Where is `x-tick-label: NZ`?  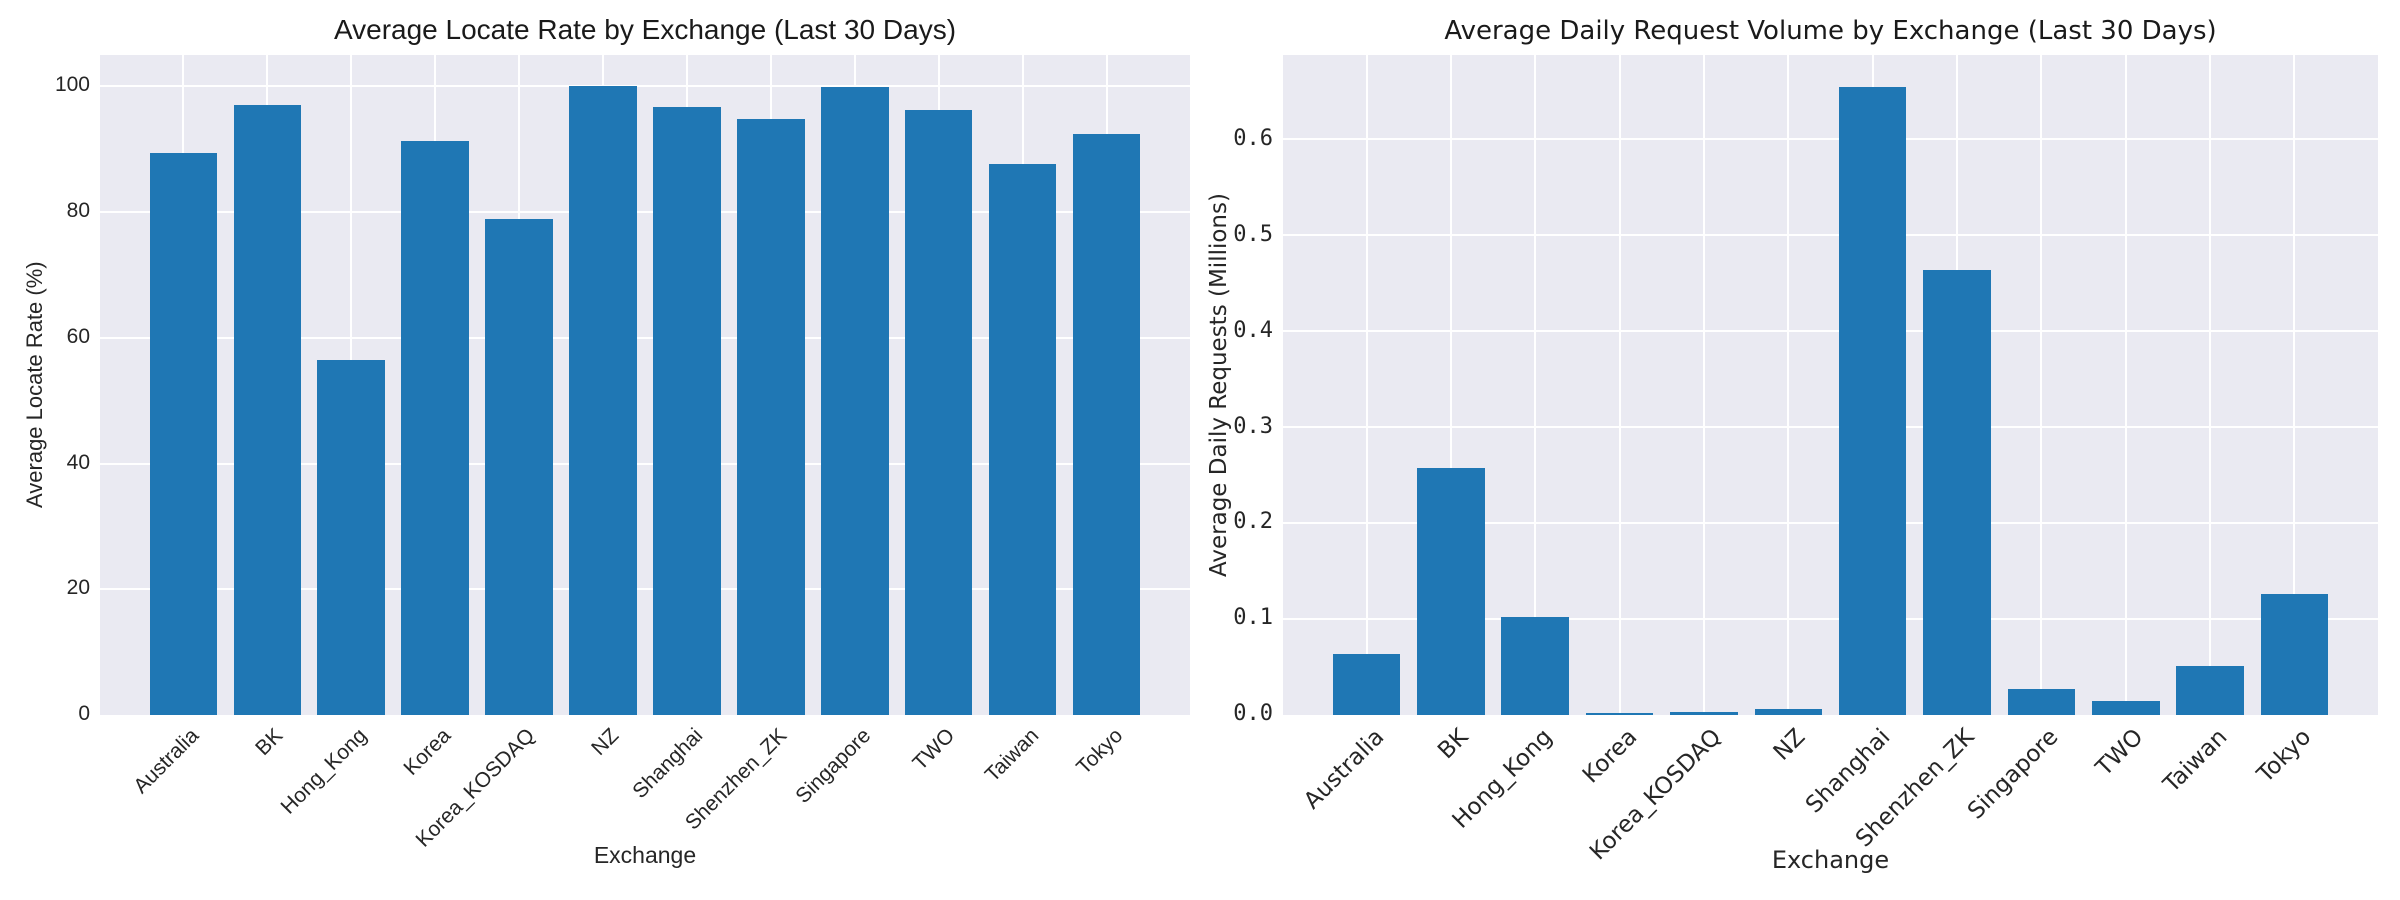
x-tick-label: NZ is located at coordinates (1790, 745).